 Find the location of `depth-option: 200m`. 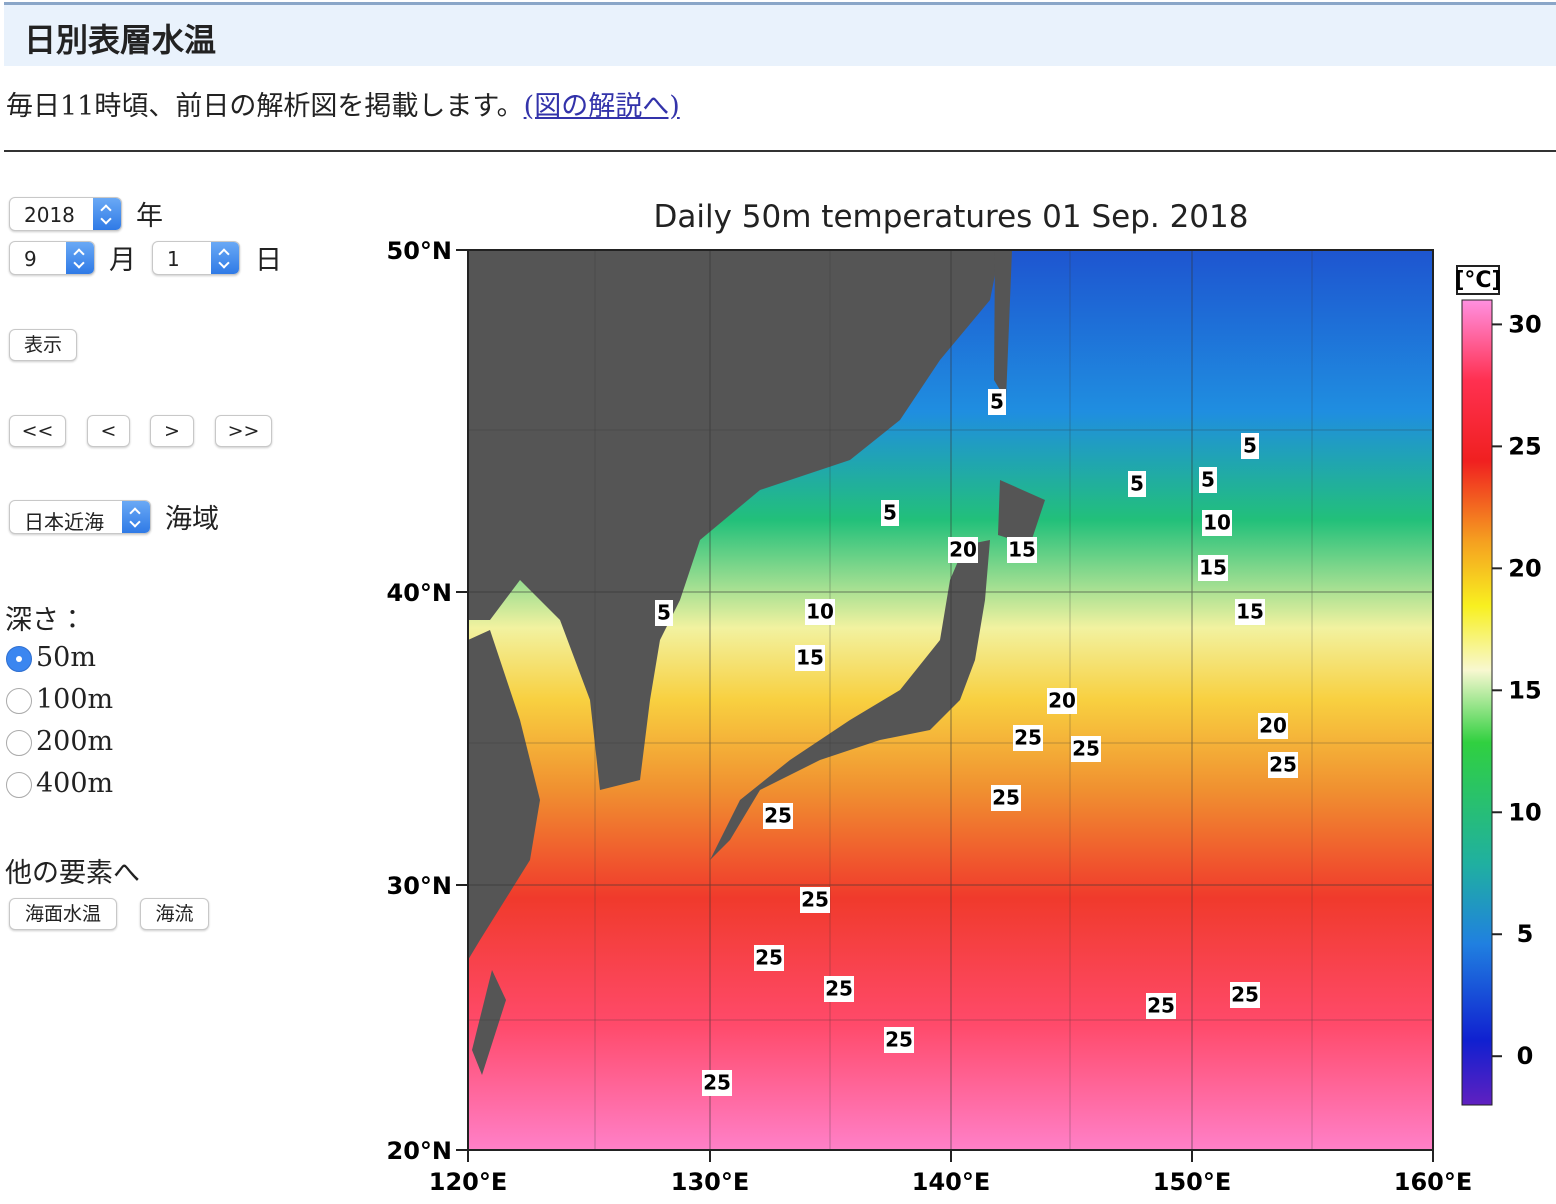

depth-option: 200m is located at coordinates (75, 741).